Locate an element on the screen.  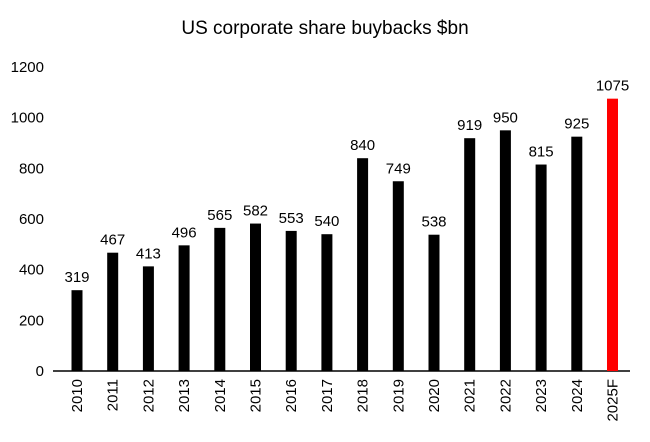
data-label-2024: 925 is located at coordinates (576, 124).